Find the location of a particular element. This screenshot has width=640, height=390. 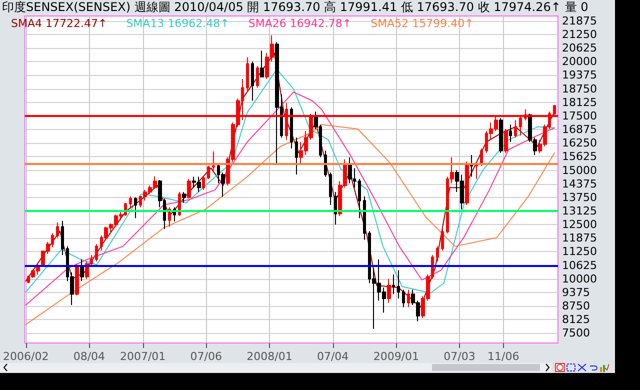

y-tick-label: 15625 is located at coordinates (579, 157).